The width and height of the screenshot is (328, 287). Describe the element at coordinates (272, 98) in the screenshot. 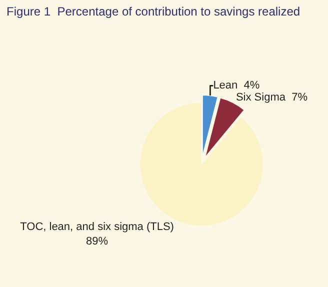

I see `slice-label: Six Sigma 7%` at that location.